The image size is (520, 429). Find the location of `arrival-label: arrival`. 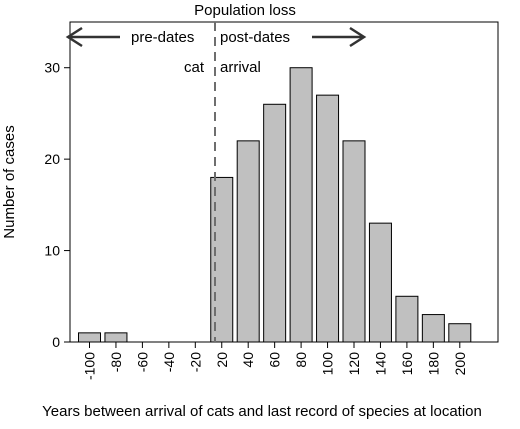

arrival-label: arrival is located at coordinates (240, 67).